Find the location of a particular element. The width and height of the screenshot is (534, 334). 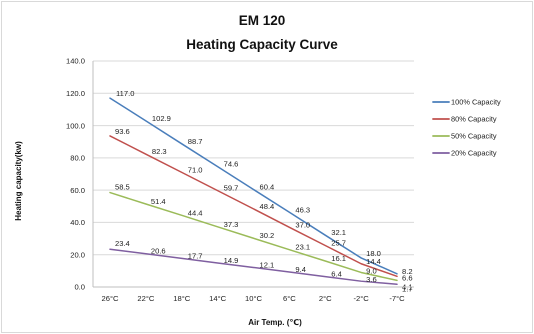

x-tick-label: 18°C is located at coordinates (181, 298).